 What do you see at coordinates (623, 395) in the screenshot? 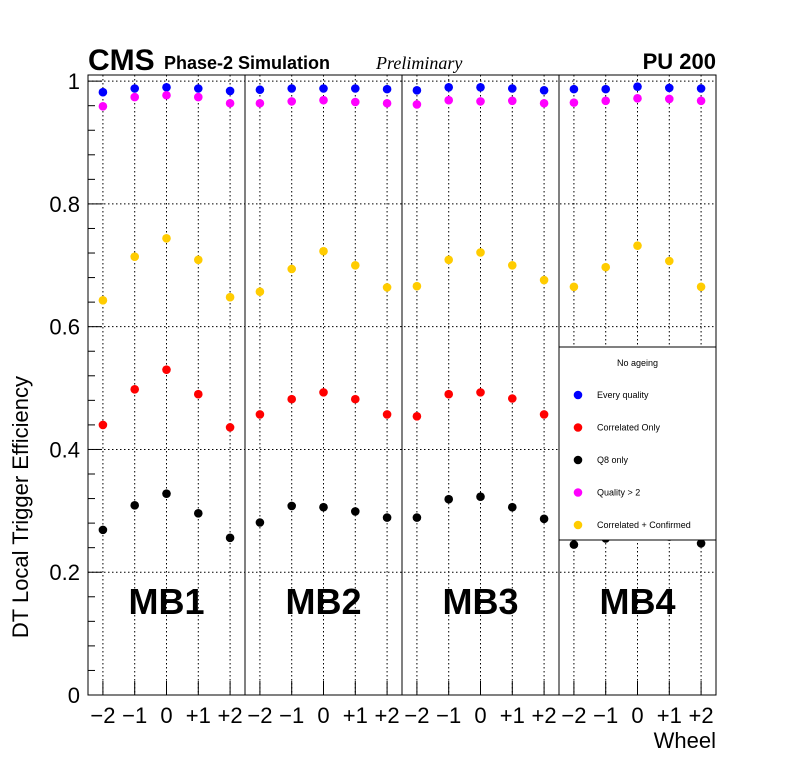
I see `legend-entry: Every quality` at bounding box center [623, 395].